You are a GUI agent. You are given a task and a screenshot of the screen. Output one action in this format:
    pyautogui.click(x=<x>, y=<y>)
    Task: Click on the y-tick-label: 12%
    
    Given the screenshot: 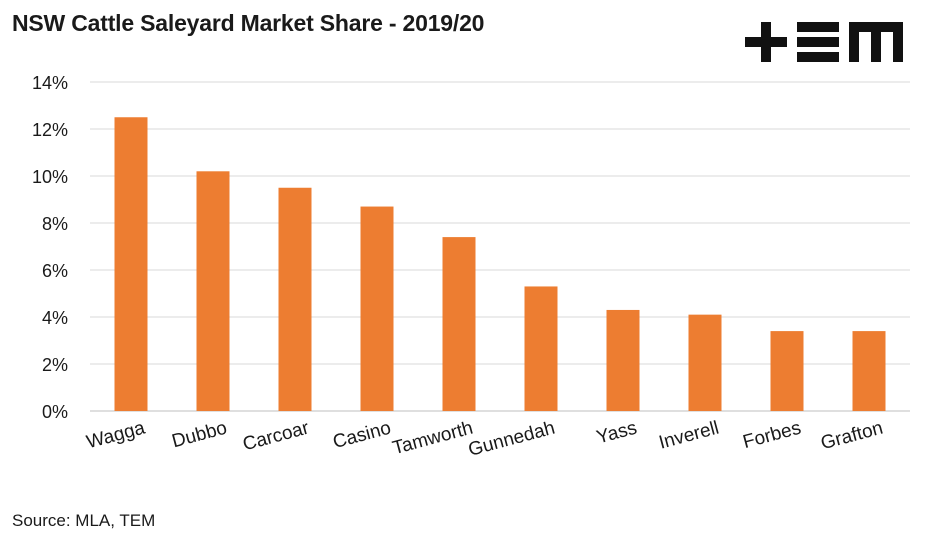 What is the action you would take?
    pyautogui.click(x=50, y=130)
    